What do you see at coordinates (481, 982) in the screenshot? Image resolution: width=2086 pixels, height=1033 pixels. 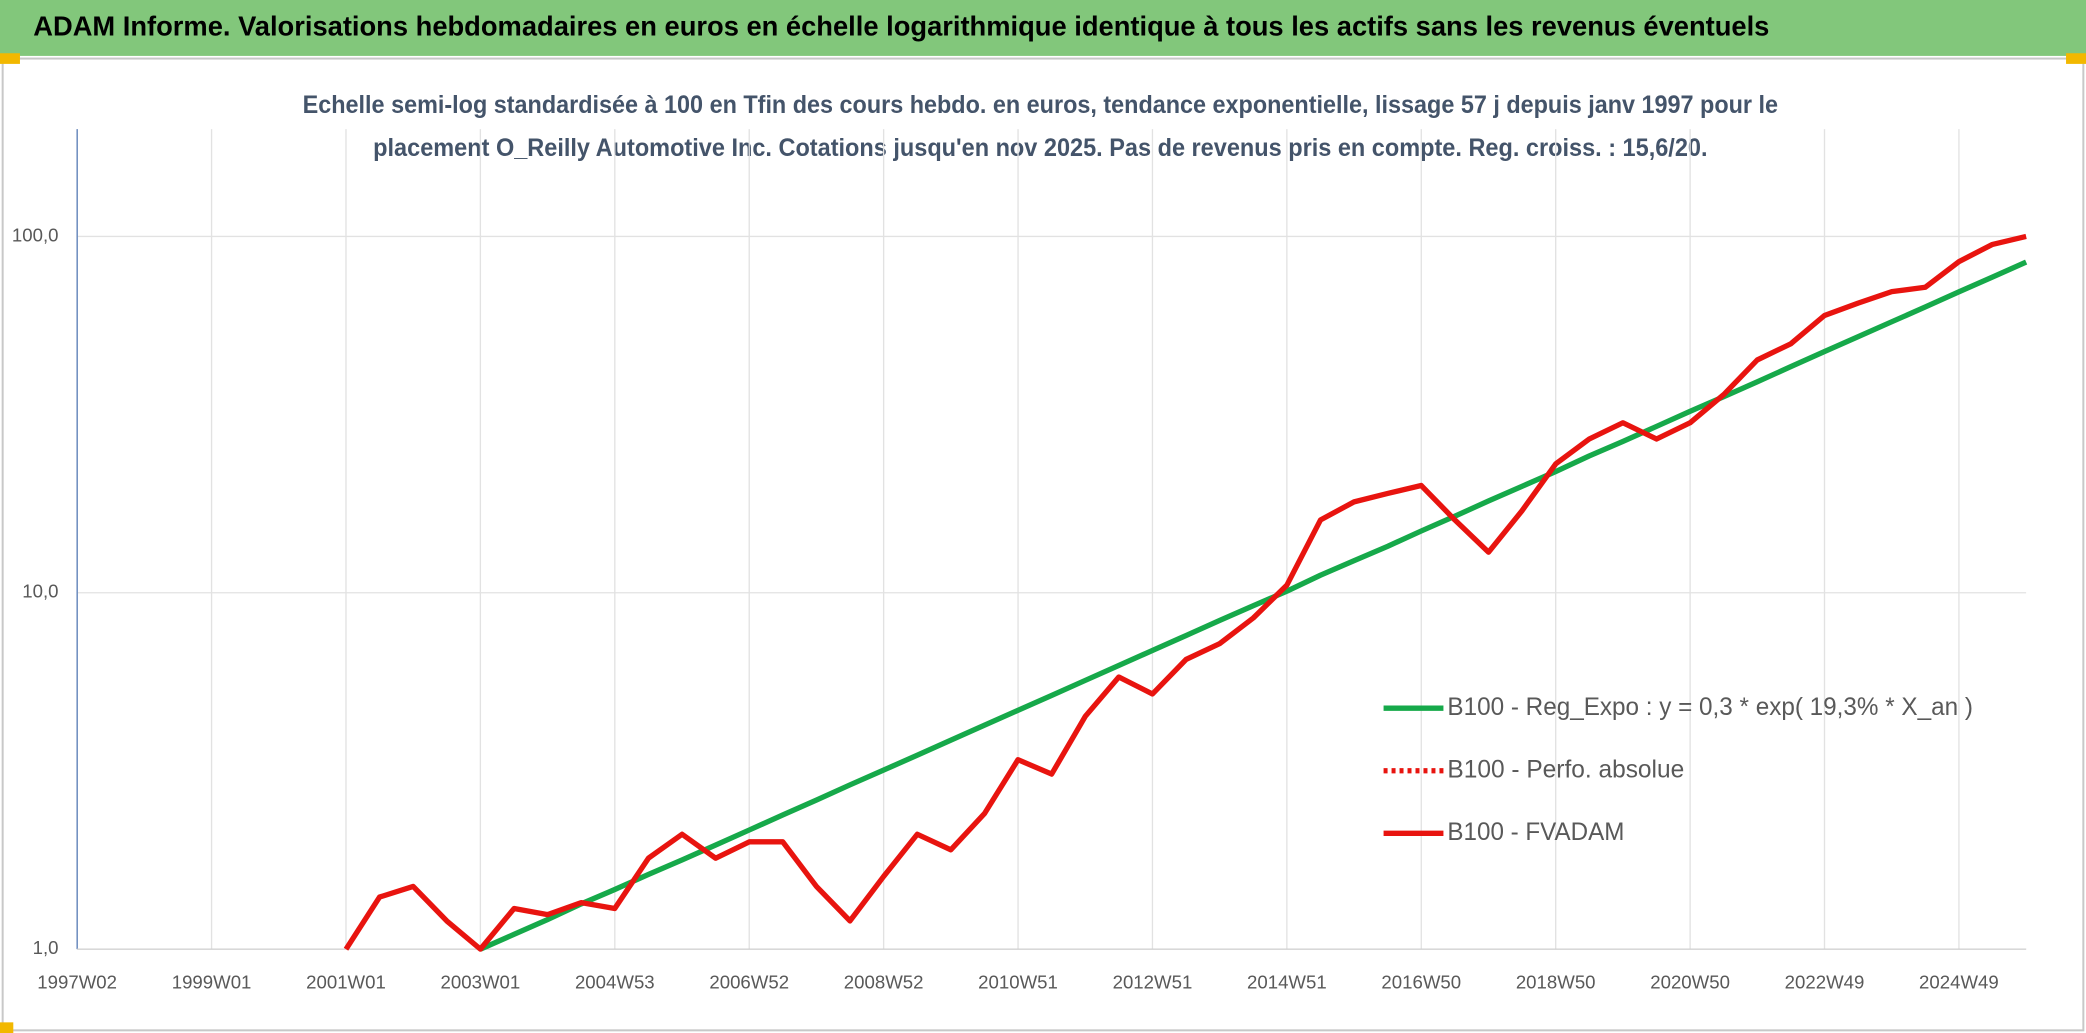 I see `x-tick-label: 2003W01` at bounding box center [481, 982].